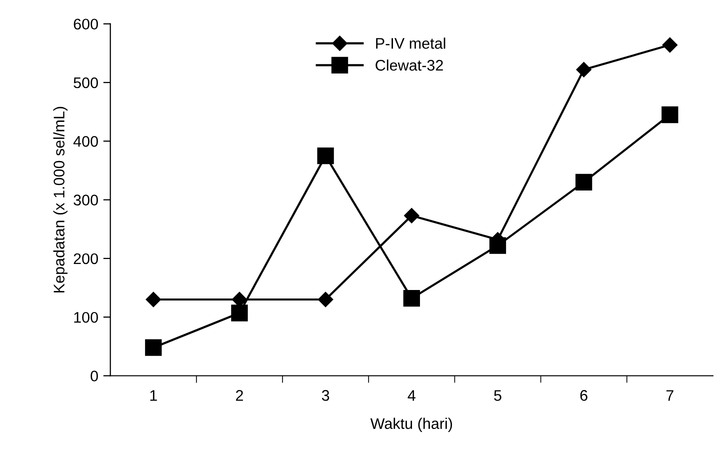 This screenshot has height=450, width=726. What do you see at coordinates (326, 395) in the screenshot?
I see `x-tick-label: 3` at bounding box center [326, 395].